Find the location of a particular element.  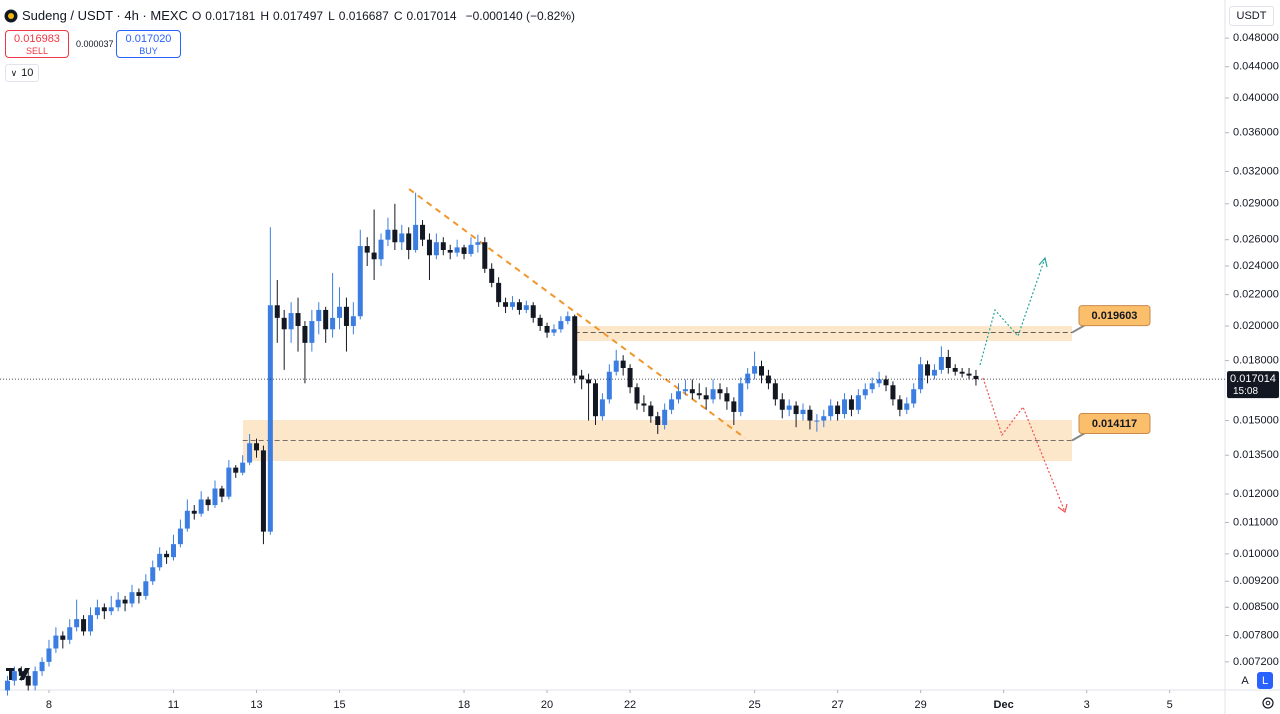

symbol-icon is located at coordinates (11, 15).